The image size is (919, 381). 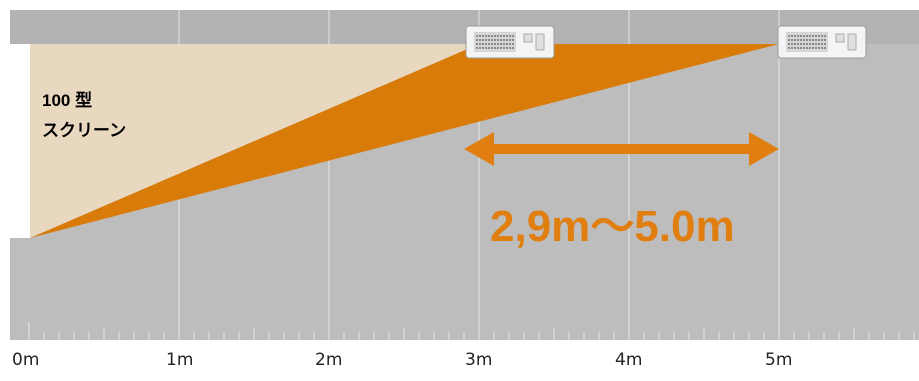 What do you see at coordinates (612, 226) in the screenshot?
I see `throw-distance-range-label: 2,9m〜5.0m` at bounding box center [612, 226].